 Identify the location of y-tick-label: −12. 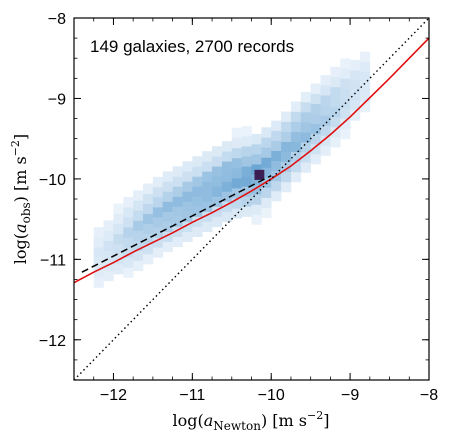
(52, 341).